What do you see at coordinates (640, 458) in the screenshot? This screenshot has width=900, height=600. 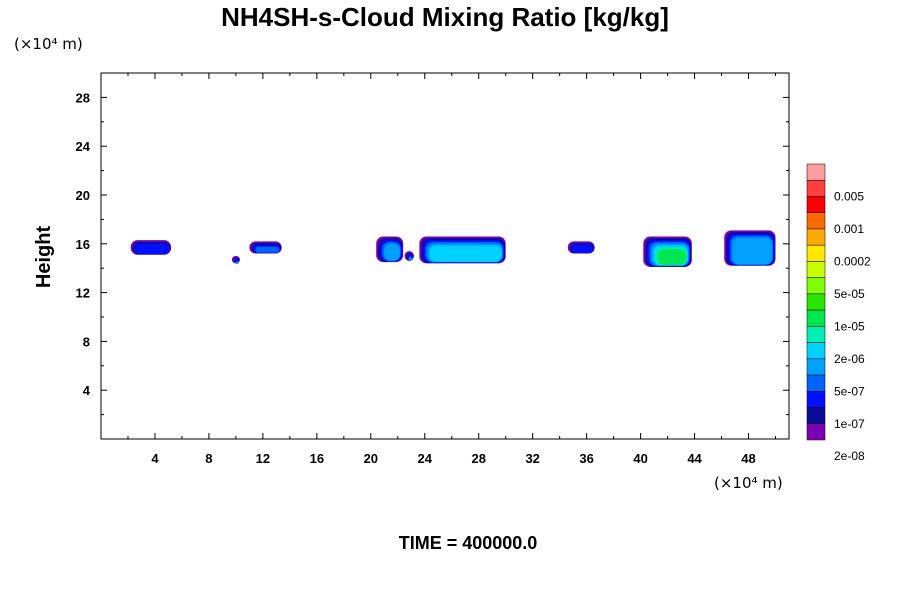 I see `x-tick-label: 40` at bounding box center [640, 458].